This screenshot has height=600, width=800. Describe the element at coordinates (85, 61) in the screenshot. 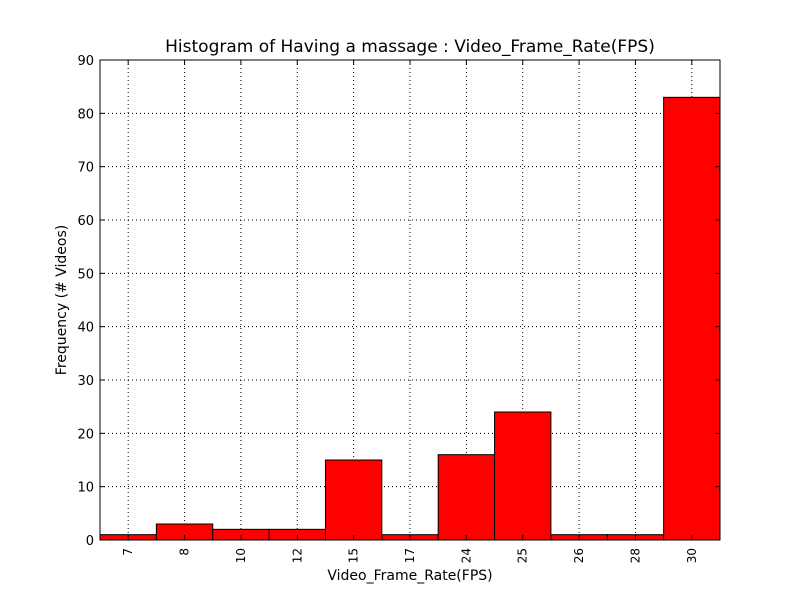

I see `y-tick-label: 90` at that location.